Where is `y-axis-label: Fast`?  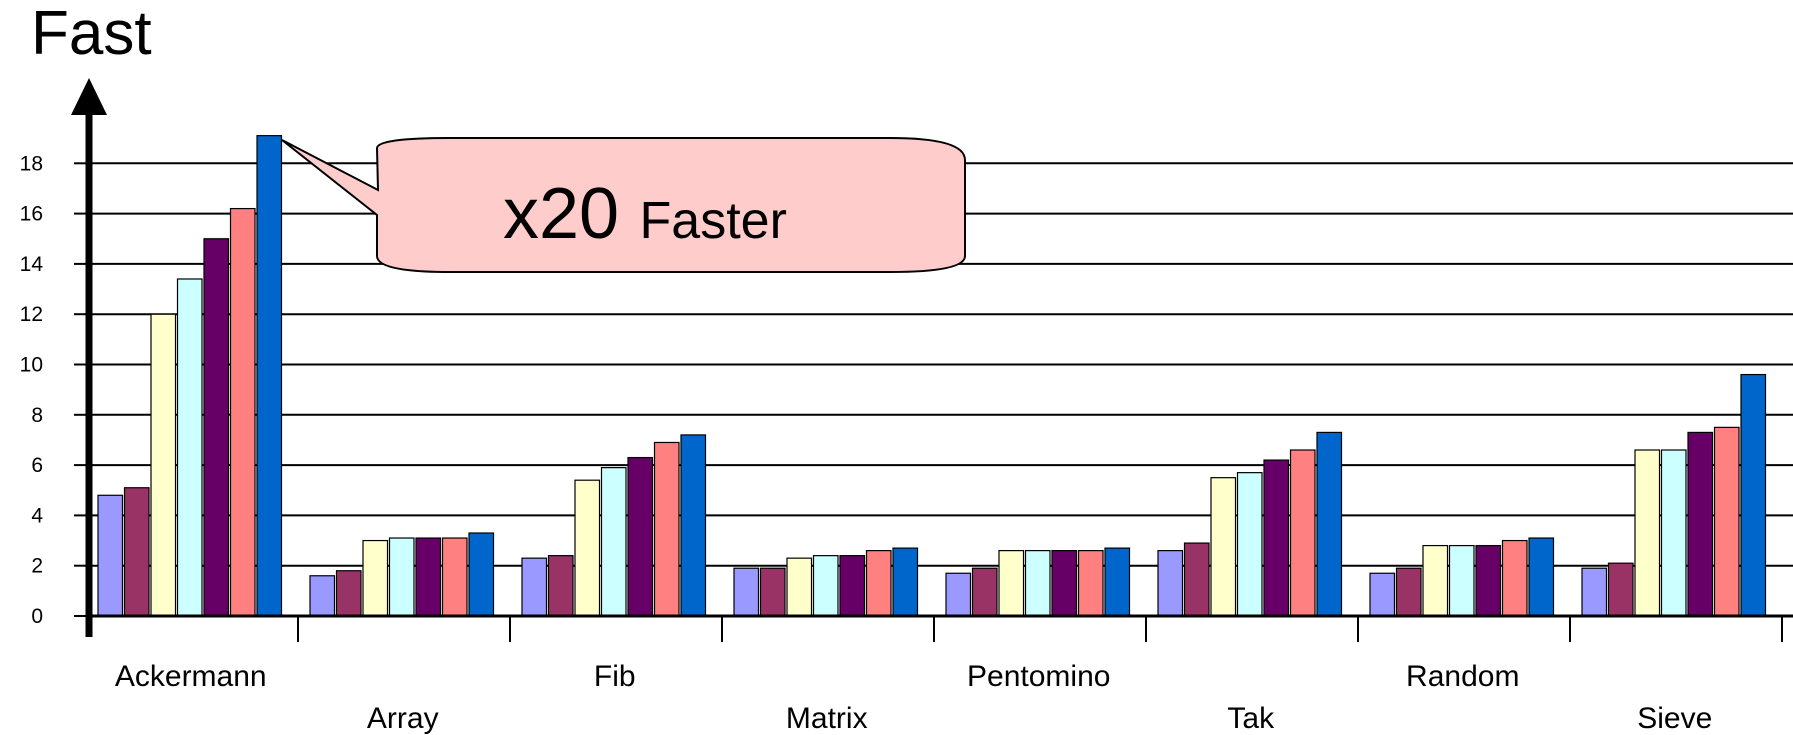
y-axis-label: Fast is located at coordinates (91, 34).